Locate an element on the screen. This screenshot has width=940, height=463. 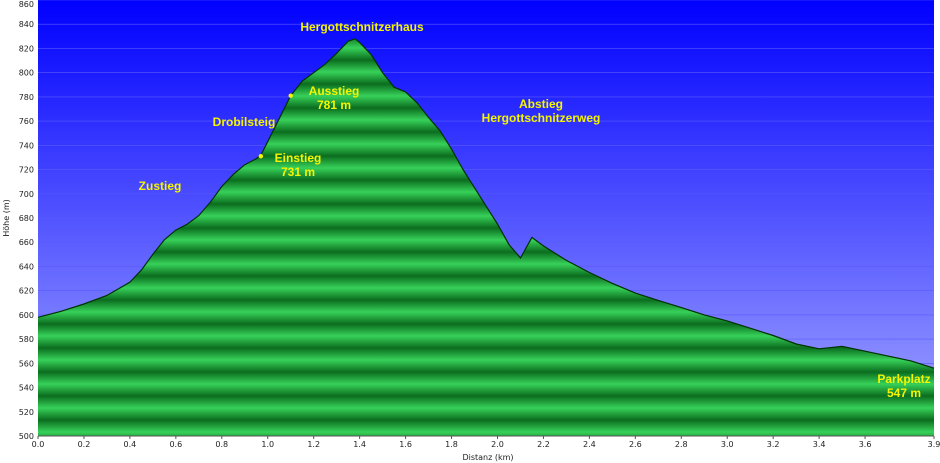
y-tick-label: 860 is located at coordinates (26, 4).